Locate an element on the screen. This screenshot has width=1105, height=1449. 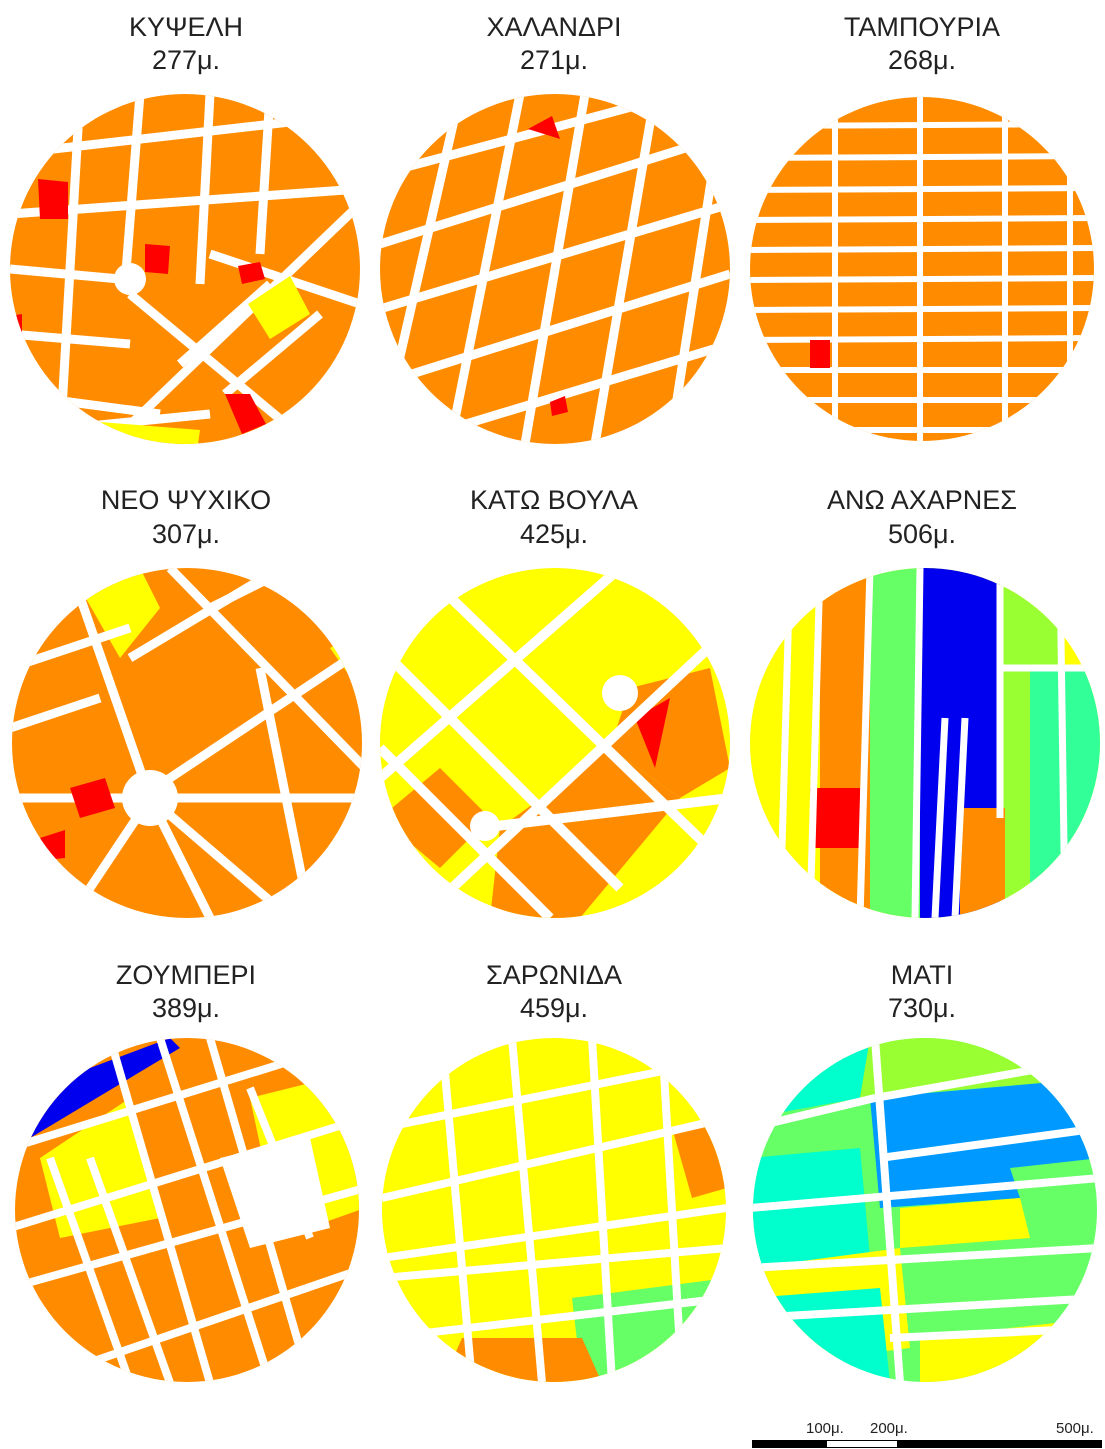
panel-mati: ΜΑΤΙ 730μ. is located at coordinates (921, 1185).